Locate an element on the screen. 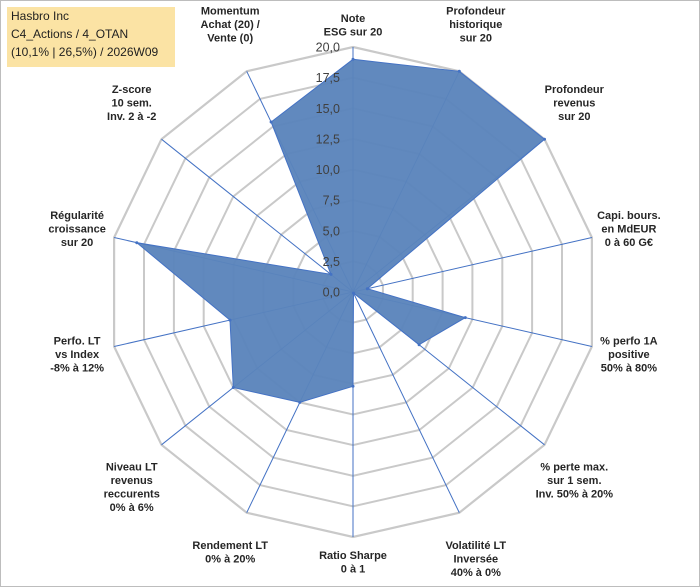 Image resolution: width=700 pixels, height=587 pixels. axis-label: % perte max. sur 1 sem. Inv. 50% à 20% is located at coordinates (575, 480).